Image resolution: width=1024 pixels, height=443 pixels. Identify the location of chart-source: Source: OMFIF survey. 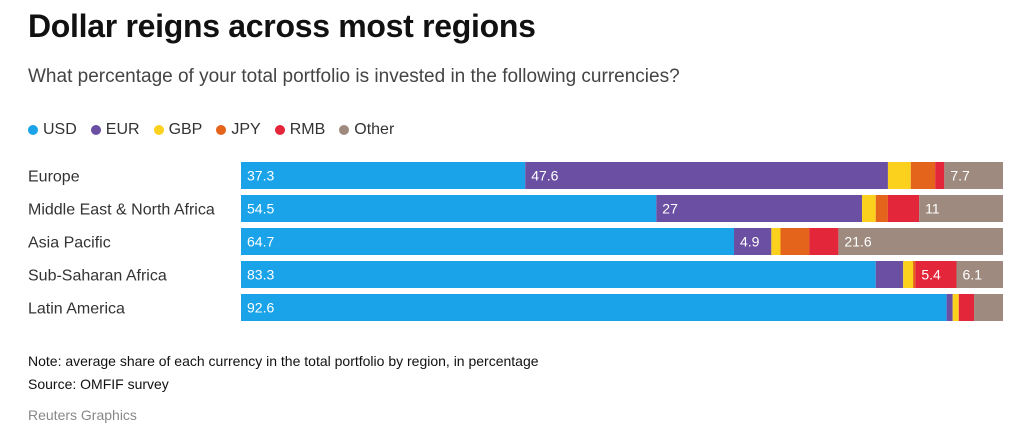
(98, 384).